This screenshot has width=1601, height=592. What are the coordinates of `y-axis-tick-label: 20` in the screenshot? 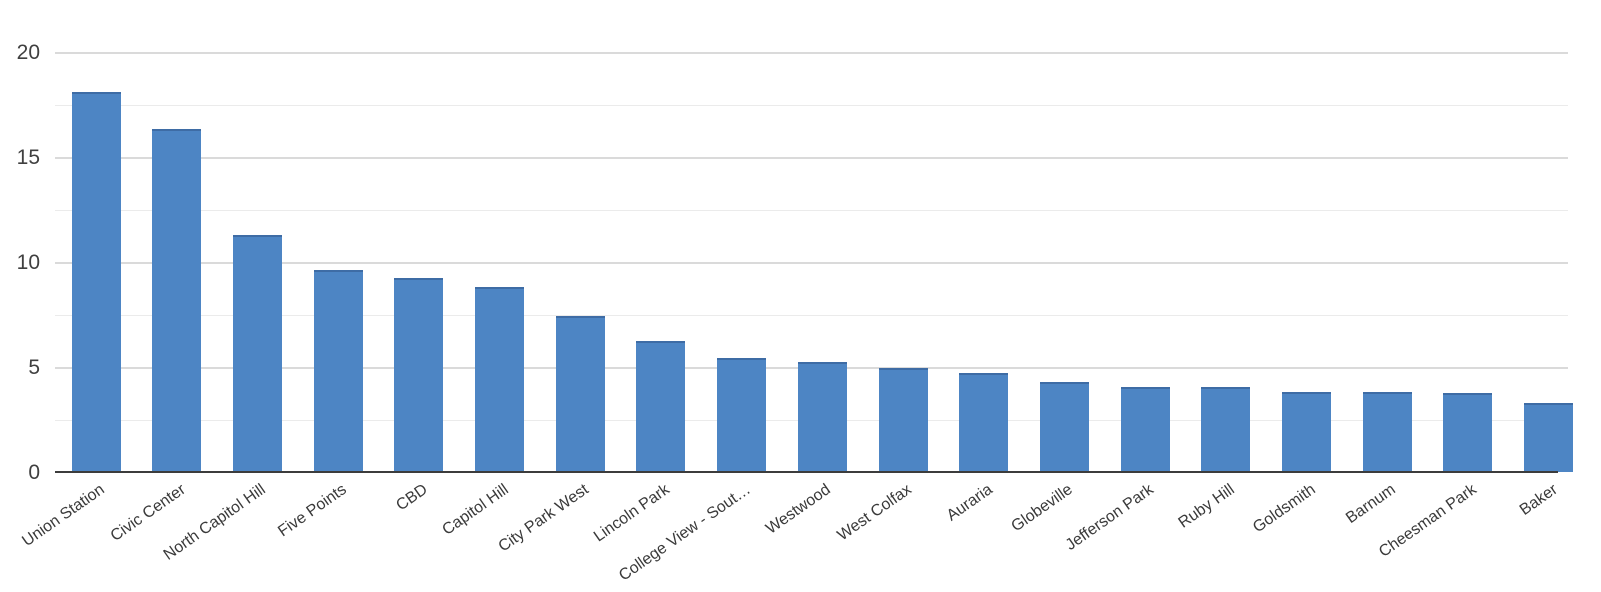 It's located at (28, 52).